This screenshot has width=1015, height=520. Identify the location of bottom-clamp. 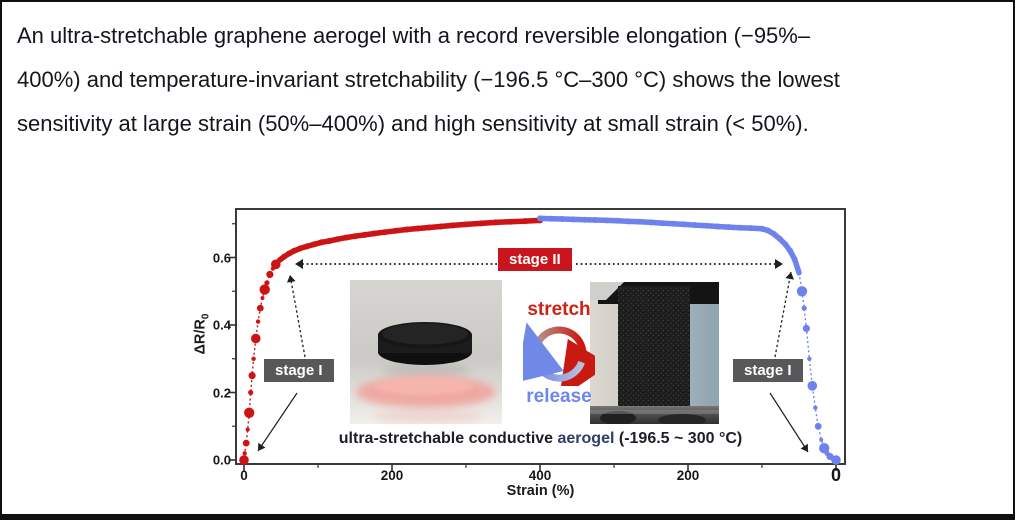
(654, 415).